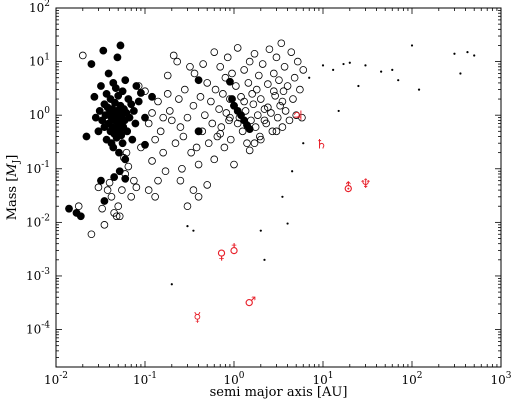  I want to click on x-axis-label: semi major axis [AU], so click(279, 392).